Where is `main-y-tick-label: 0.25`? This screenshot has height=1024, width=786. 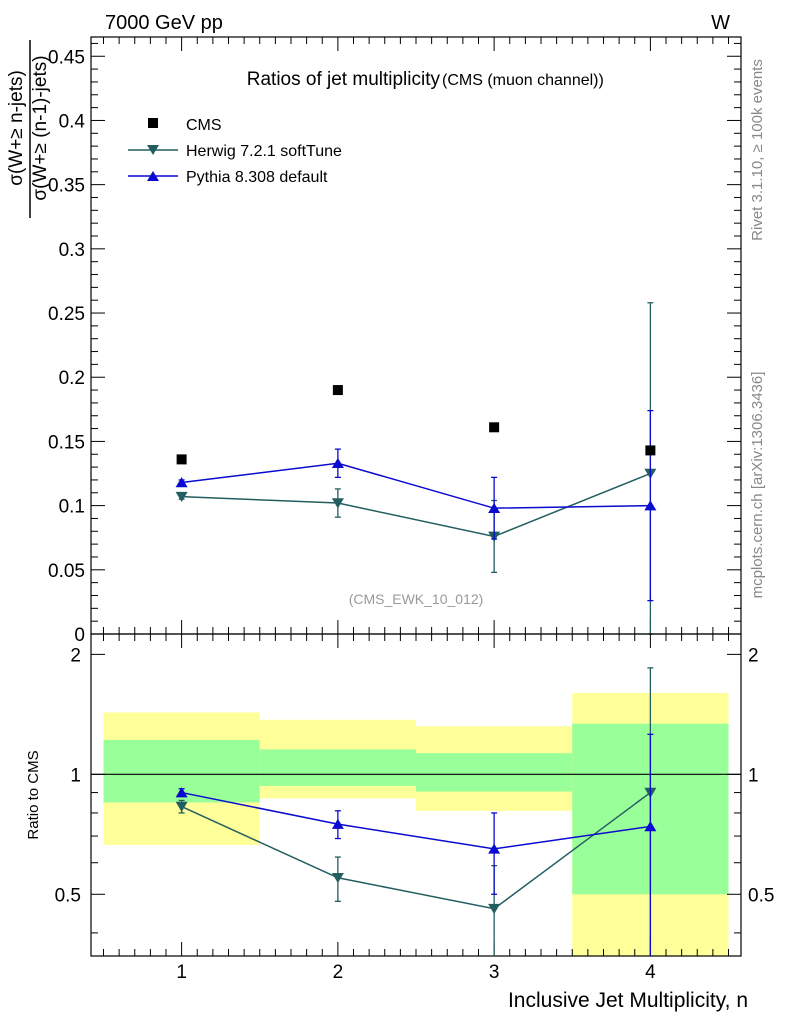
main-y-tick-label: 0.25 is located at coordinates (66, 314).